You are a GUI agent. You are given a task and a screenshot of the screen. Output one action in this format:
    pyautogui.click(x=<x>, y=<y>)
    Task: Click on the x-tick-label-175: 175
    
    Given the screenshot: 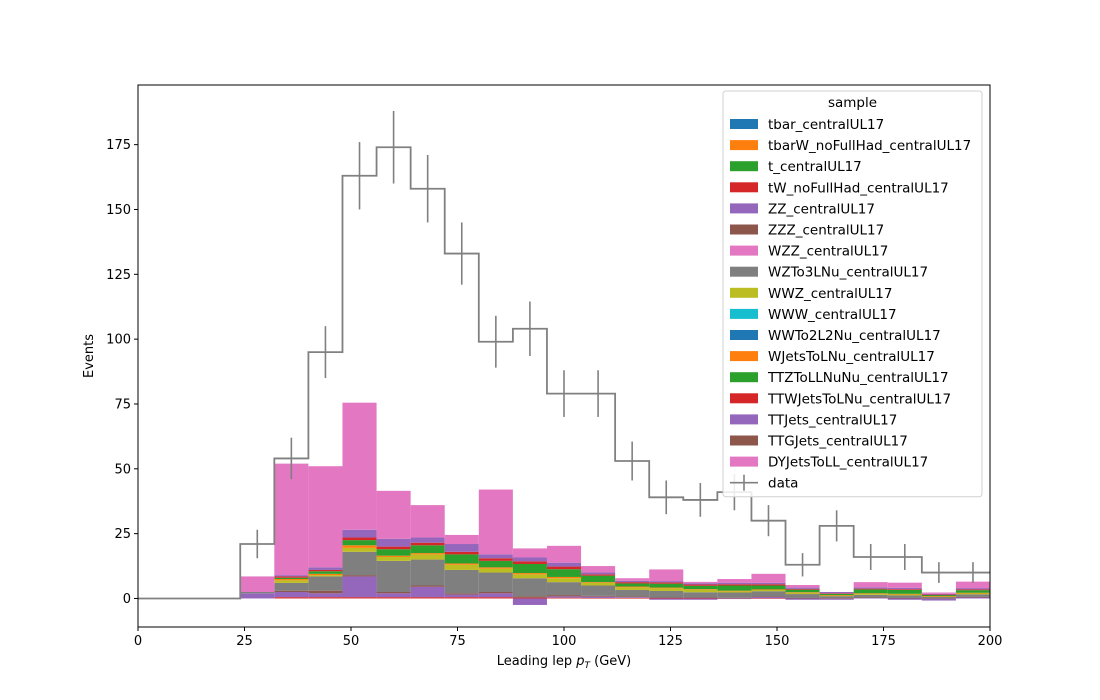 What is the action you would take?
    pyautogui.click(x=883, y=641)
    